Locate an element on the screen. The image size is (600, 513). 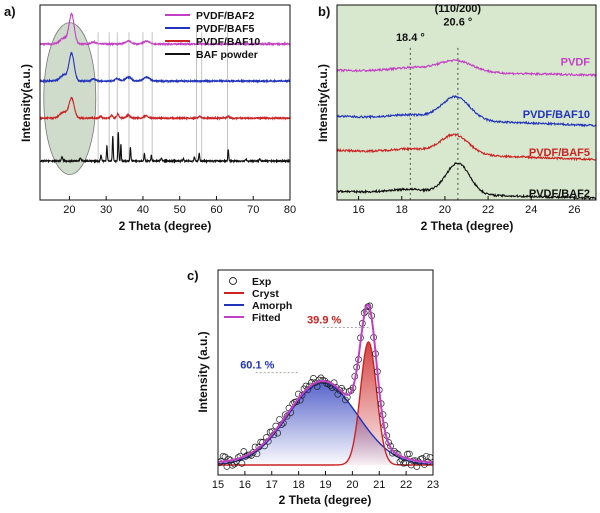
peak-annotation: 18.4 ° is located at coordinates (410, 38).